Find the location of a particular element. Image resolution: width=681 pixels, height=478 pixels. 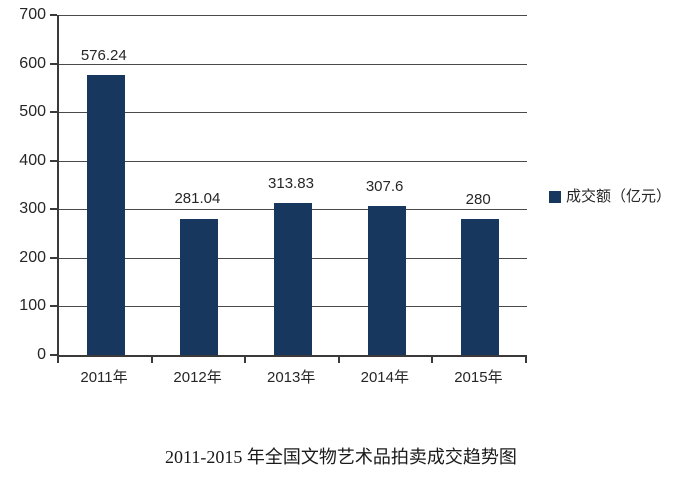

x-axis-category-label: 2013年 is located at coordinates (291, 377).